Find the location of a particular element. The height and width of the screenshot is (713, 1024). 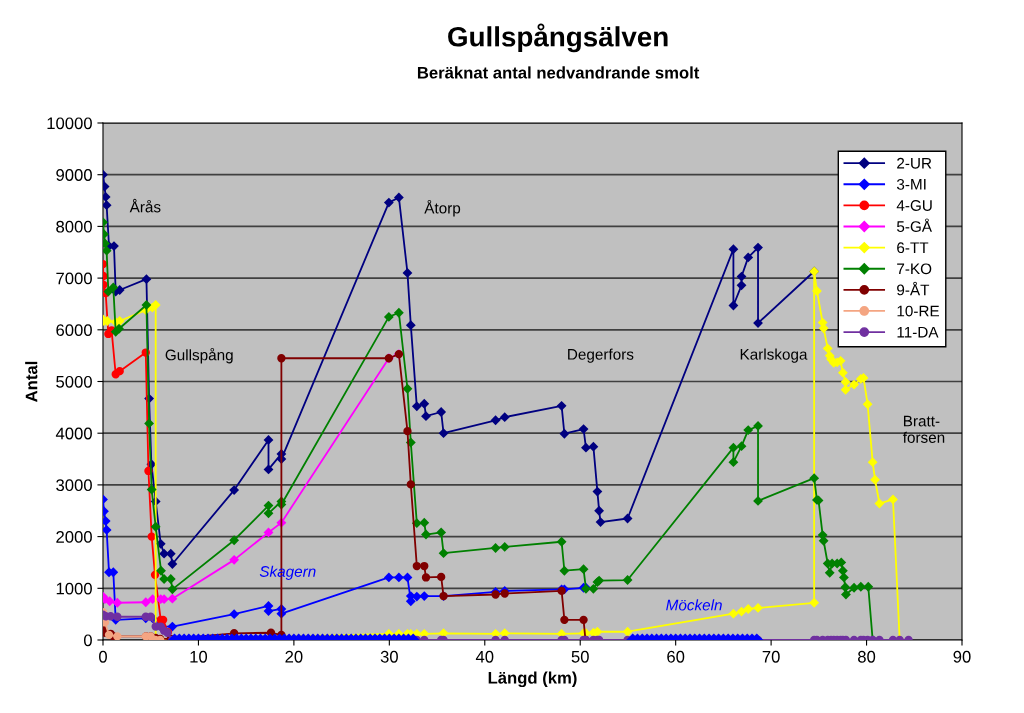

annotation: Karlskoga is located at coordinates (774, 355).